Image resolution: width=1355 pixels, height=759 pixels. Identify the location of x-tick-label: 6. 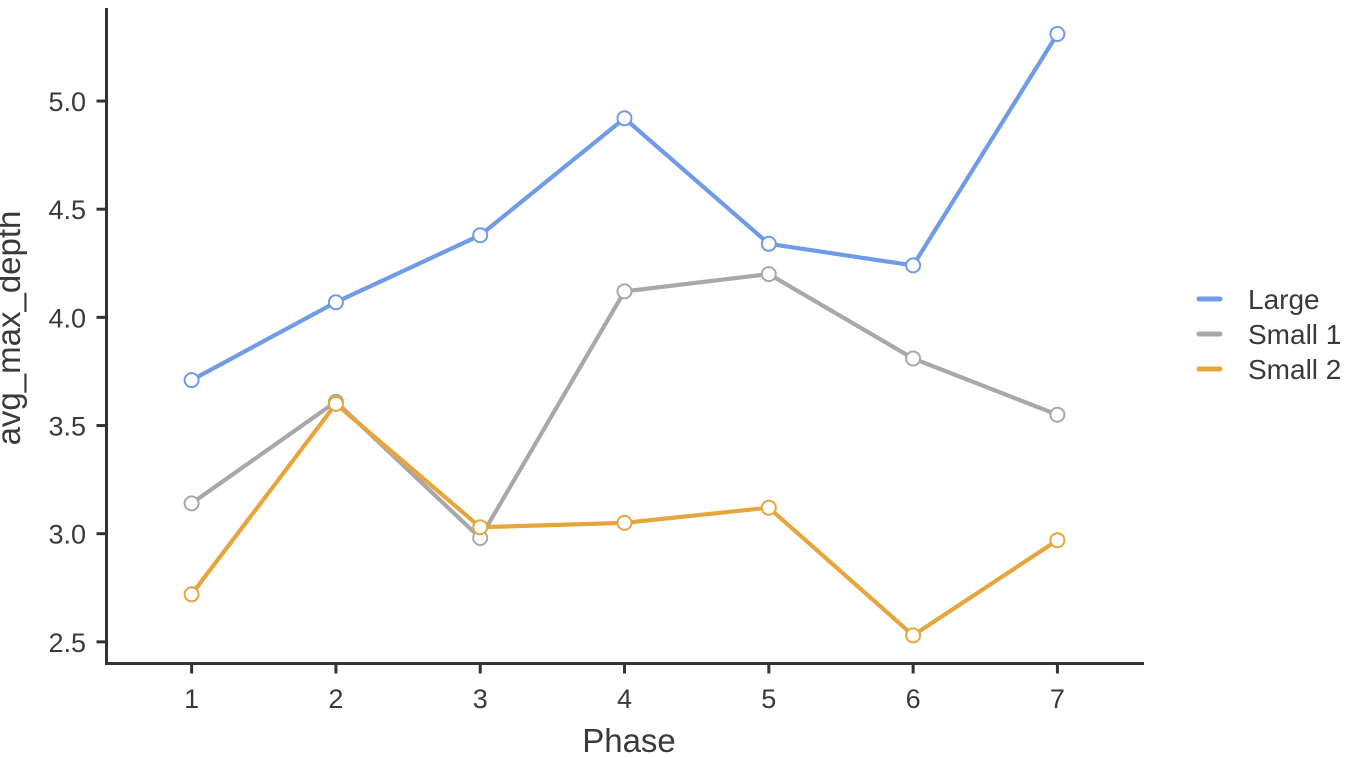
(913, 699).